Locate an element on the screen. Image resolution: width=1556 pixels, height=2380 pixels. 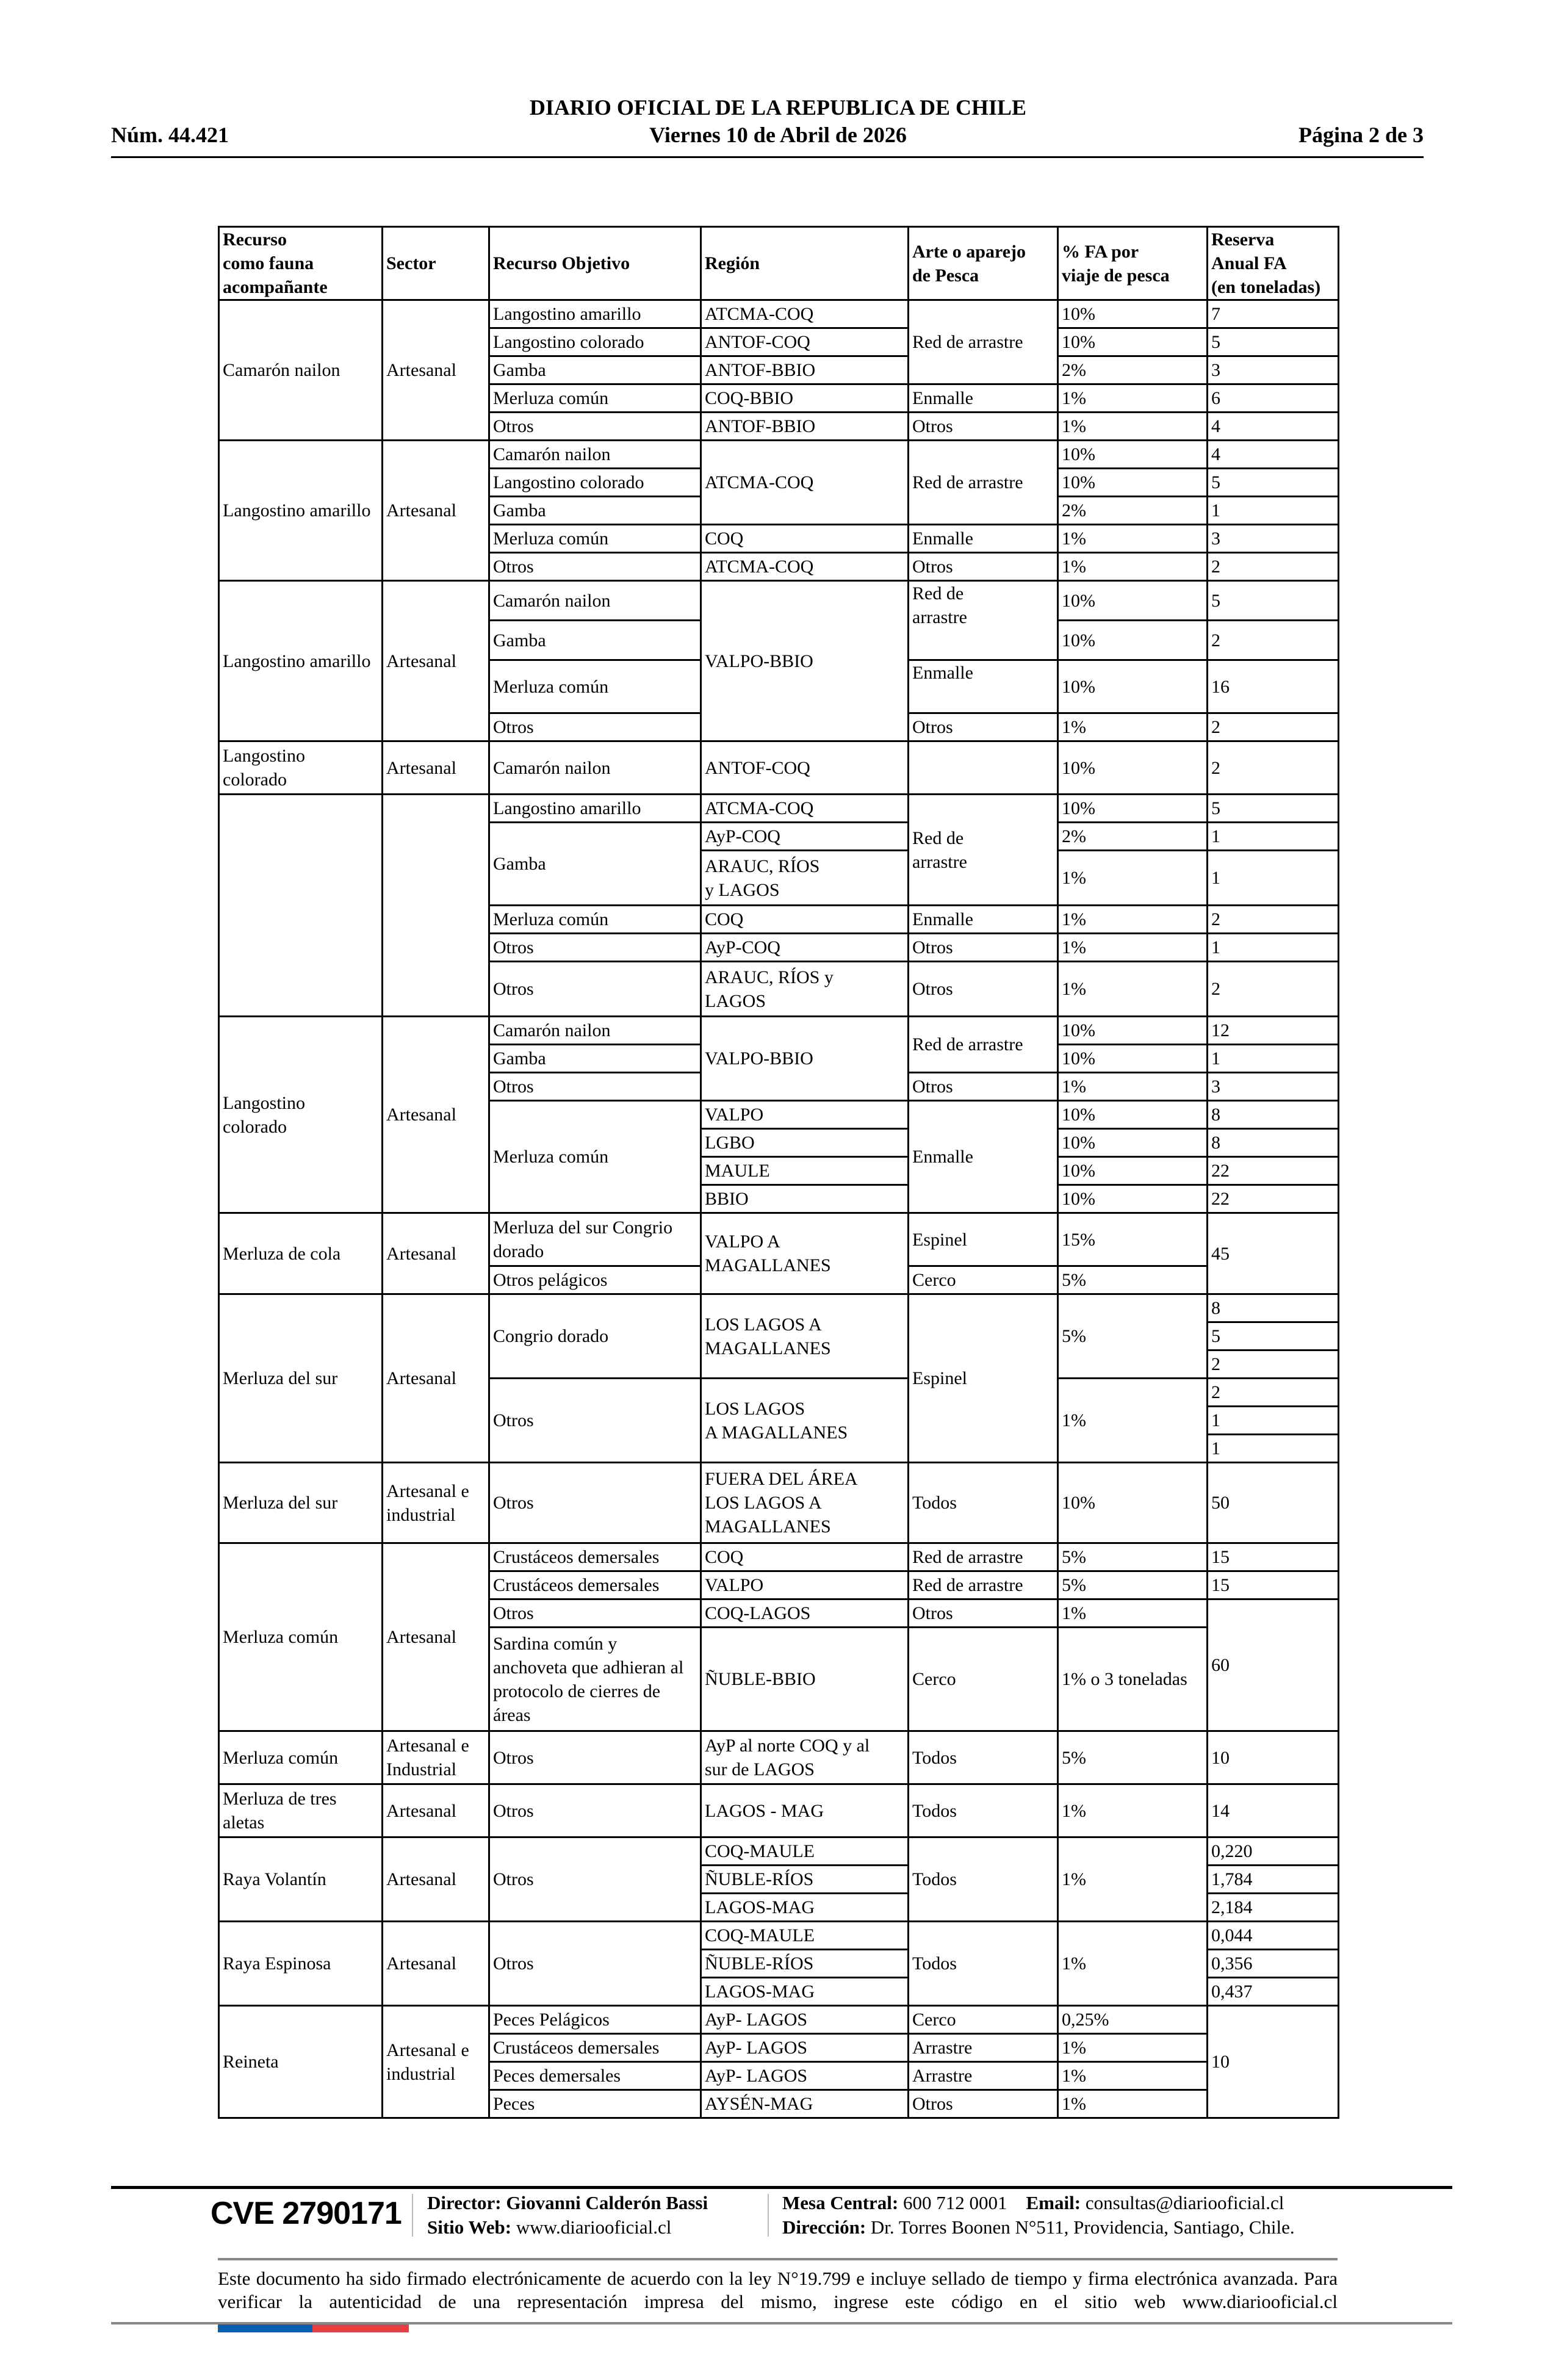
table-cell: ÑUBLE-RÍOS is located at coordinates (805, 1964).